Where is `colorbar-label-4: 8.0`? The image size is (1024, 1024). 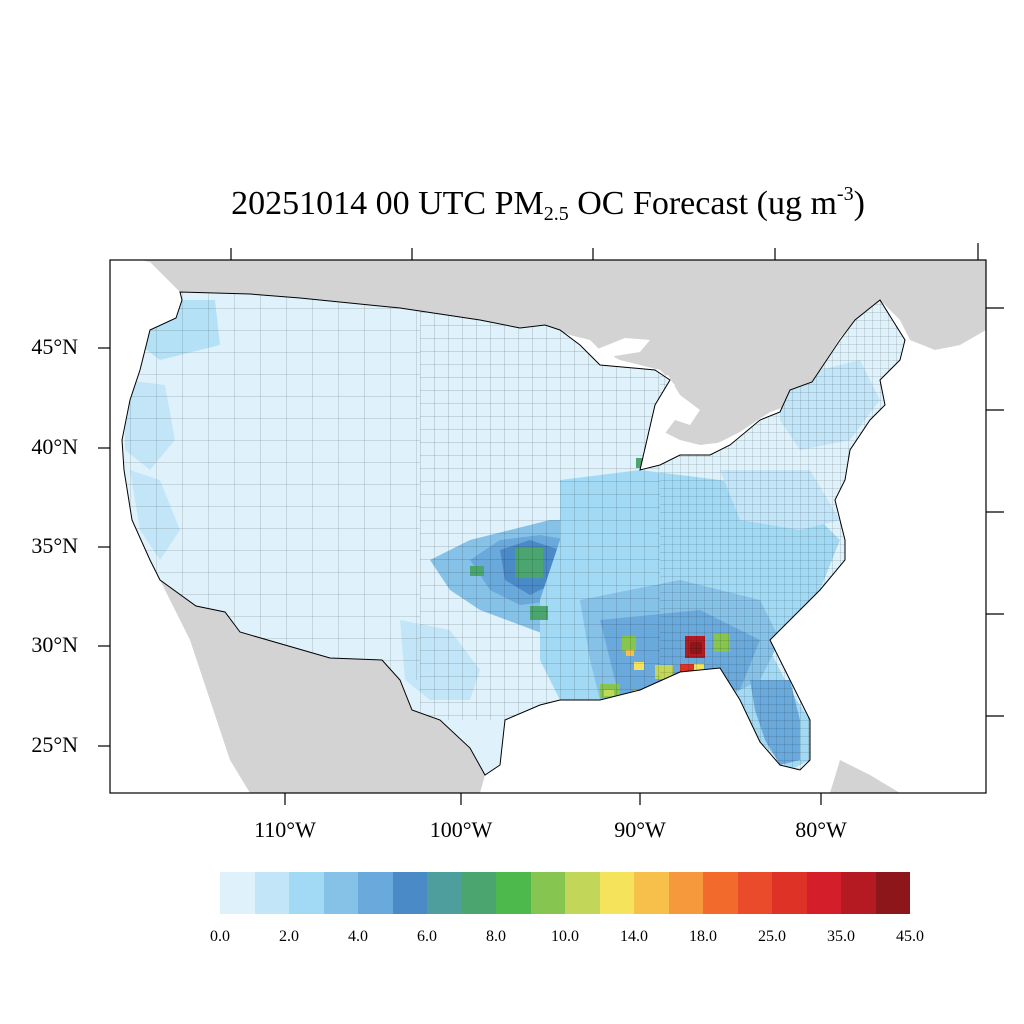
colorbar-label-4: 8.0 is located at coordinates (496, 936).